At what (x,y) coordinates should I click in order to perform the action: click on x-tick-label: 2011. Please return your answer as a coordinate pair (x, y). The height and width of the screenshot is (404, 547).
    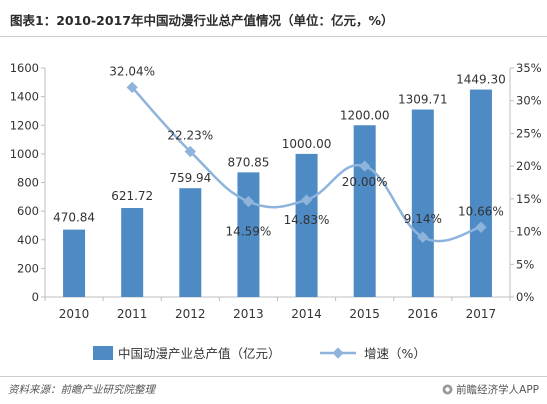
    Looking at the image, I should click on (132, 314).